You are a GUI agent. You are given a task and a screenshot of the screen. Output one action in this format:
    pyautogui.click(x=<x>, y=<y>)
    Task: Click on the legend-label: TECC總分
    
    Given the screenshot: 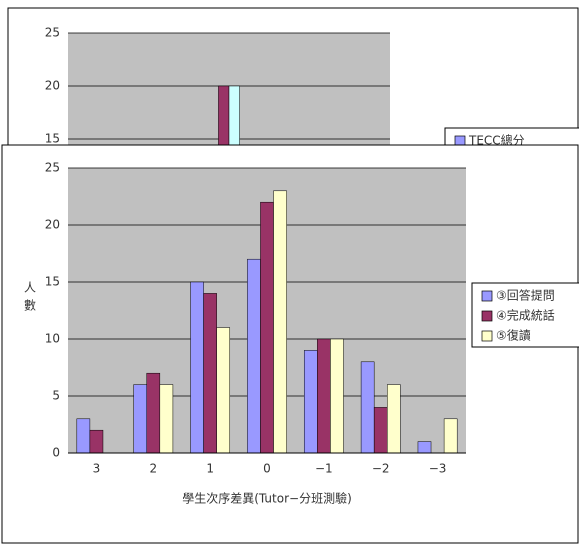 What is the action you would take?
    pyautogui.click(x=496, y=140)
    